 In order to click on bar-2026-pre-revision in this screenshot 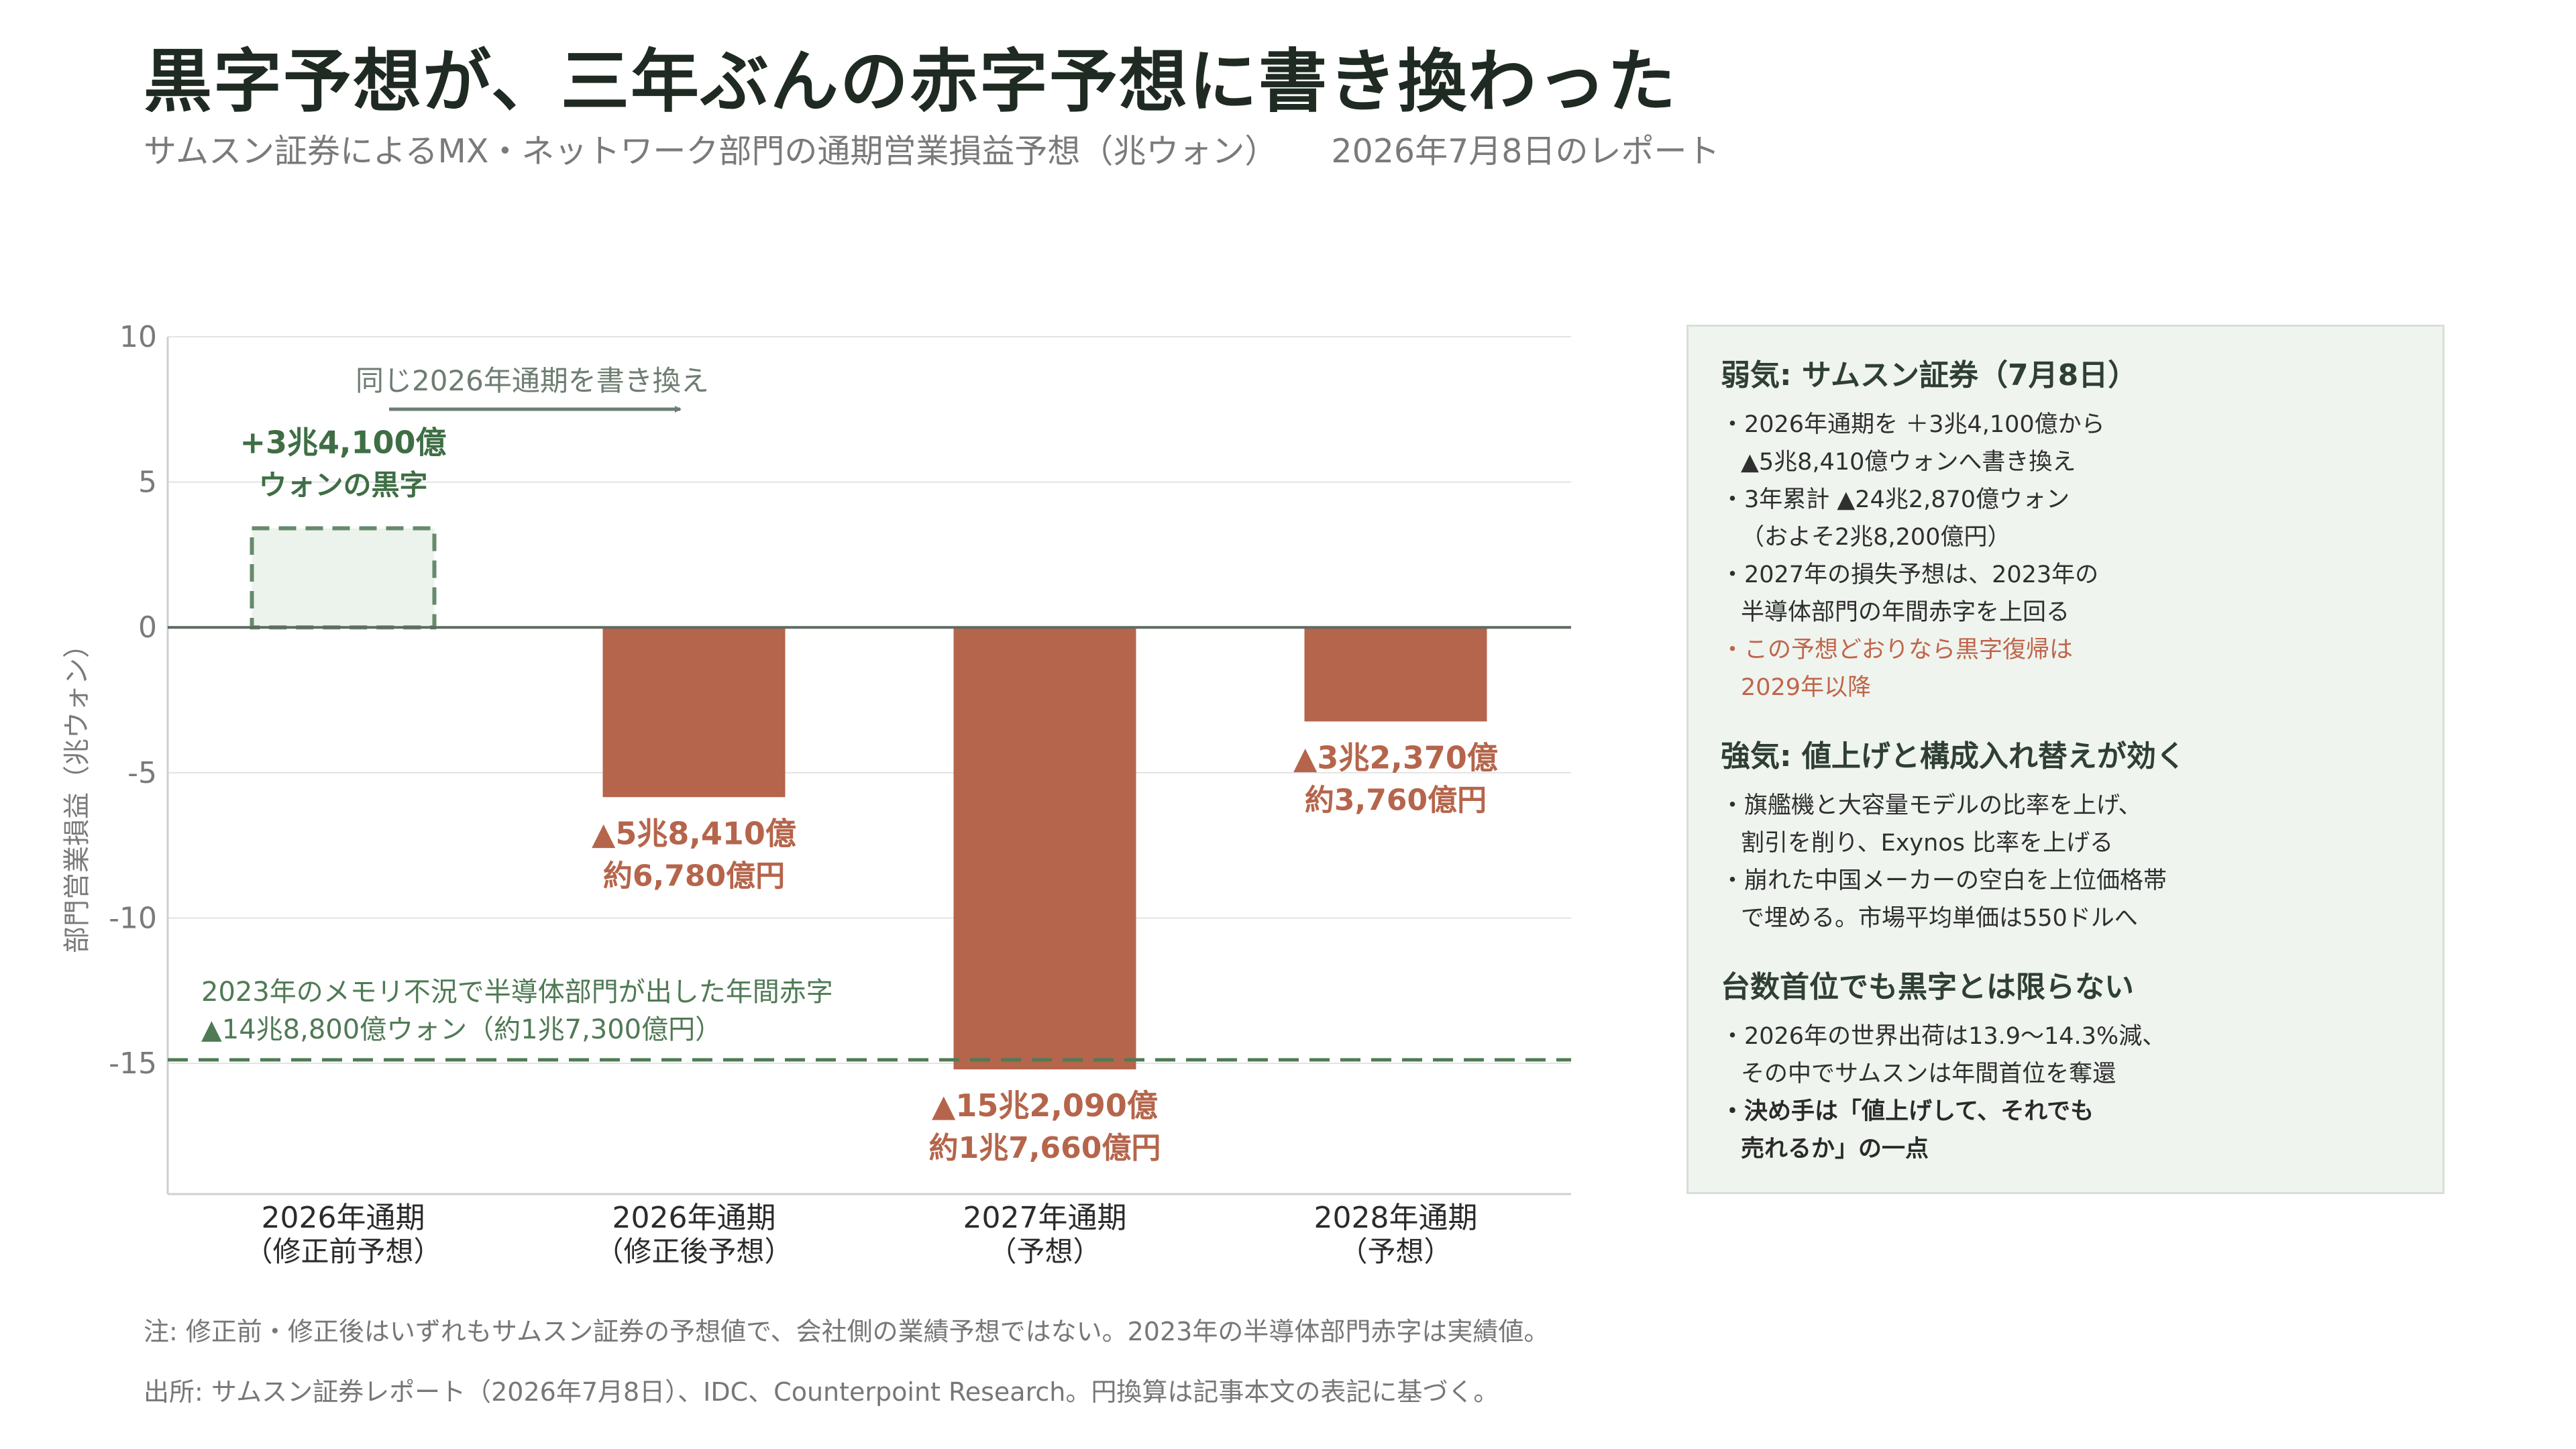, I will do `click(343, 578)`.